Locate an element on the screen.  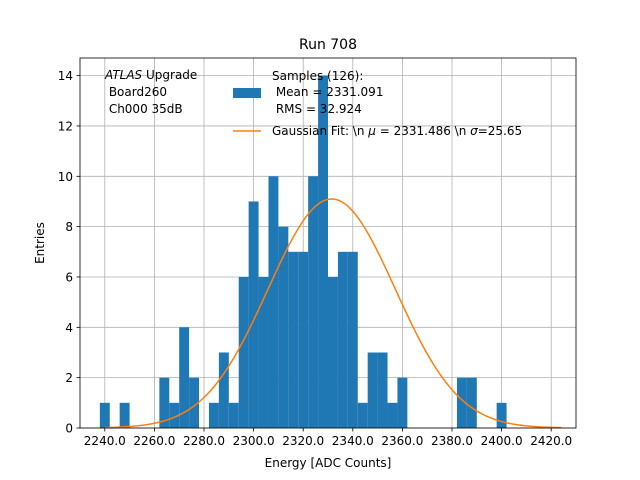
x-tick-label: 2400.0 is located at coordinates (502, 441).